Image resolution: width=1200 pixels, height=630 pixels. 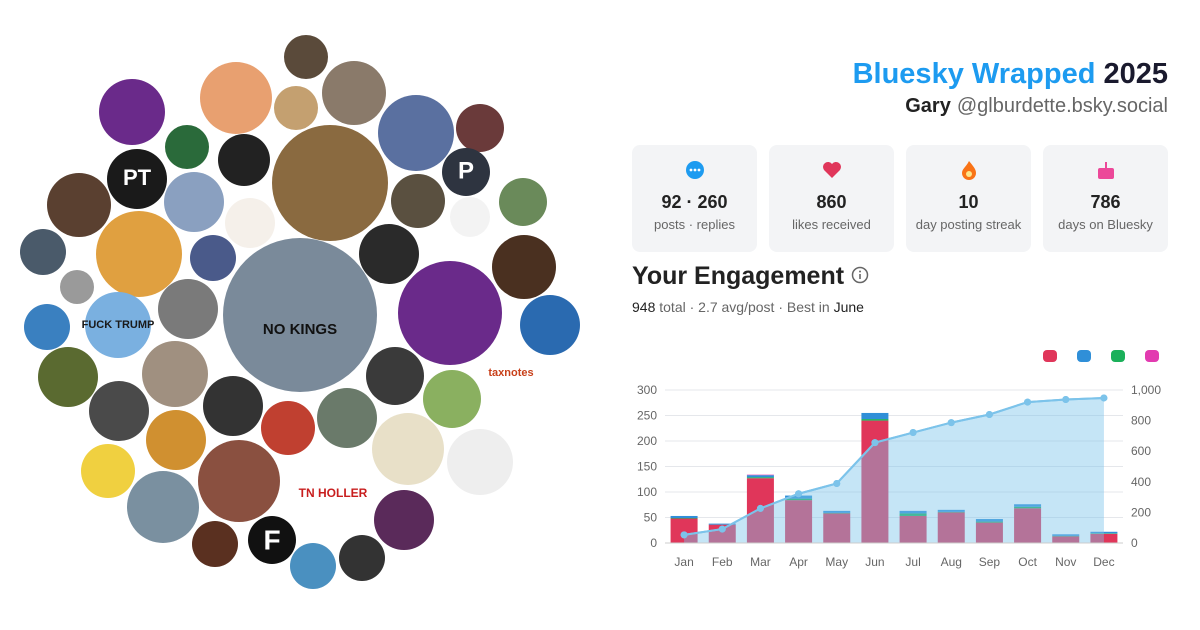 I want to click on user-name: Gary, so click(x=928, y=106).